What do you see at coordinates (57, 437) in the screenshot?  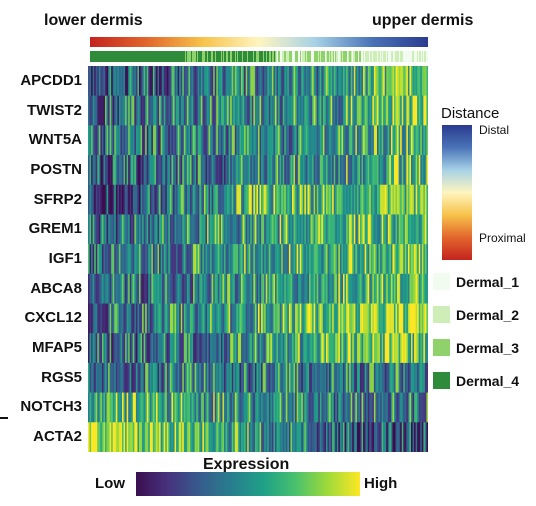 I see `gene-label-acta2: ACTA2` at bounding box center [57, 437].